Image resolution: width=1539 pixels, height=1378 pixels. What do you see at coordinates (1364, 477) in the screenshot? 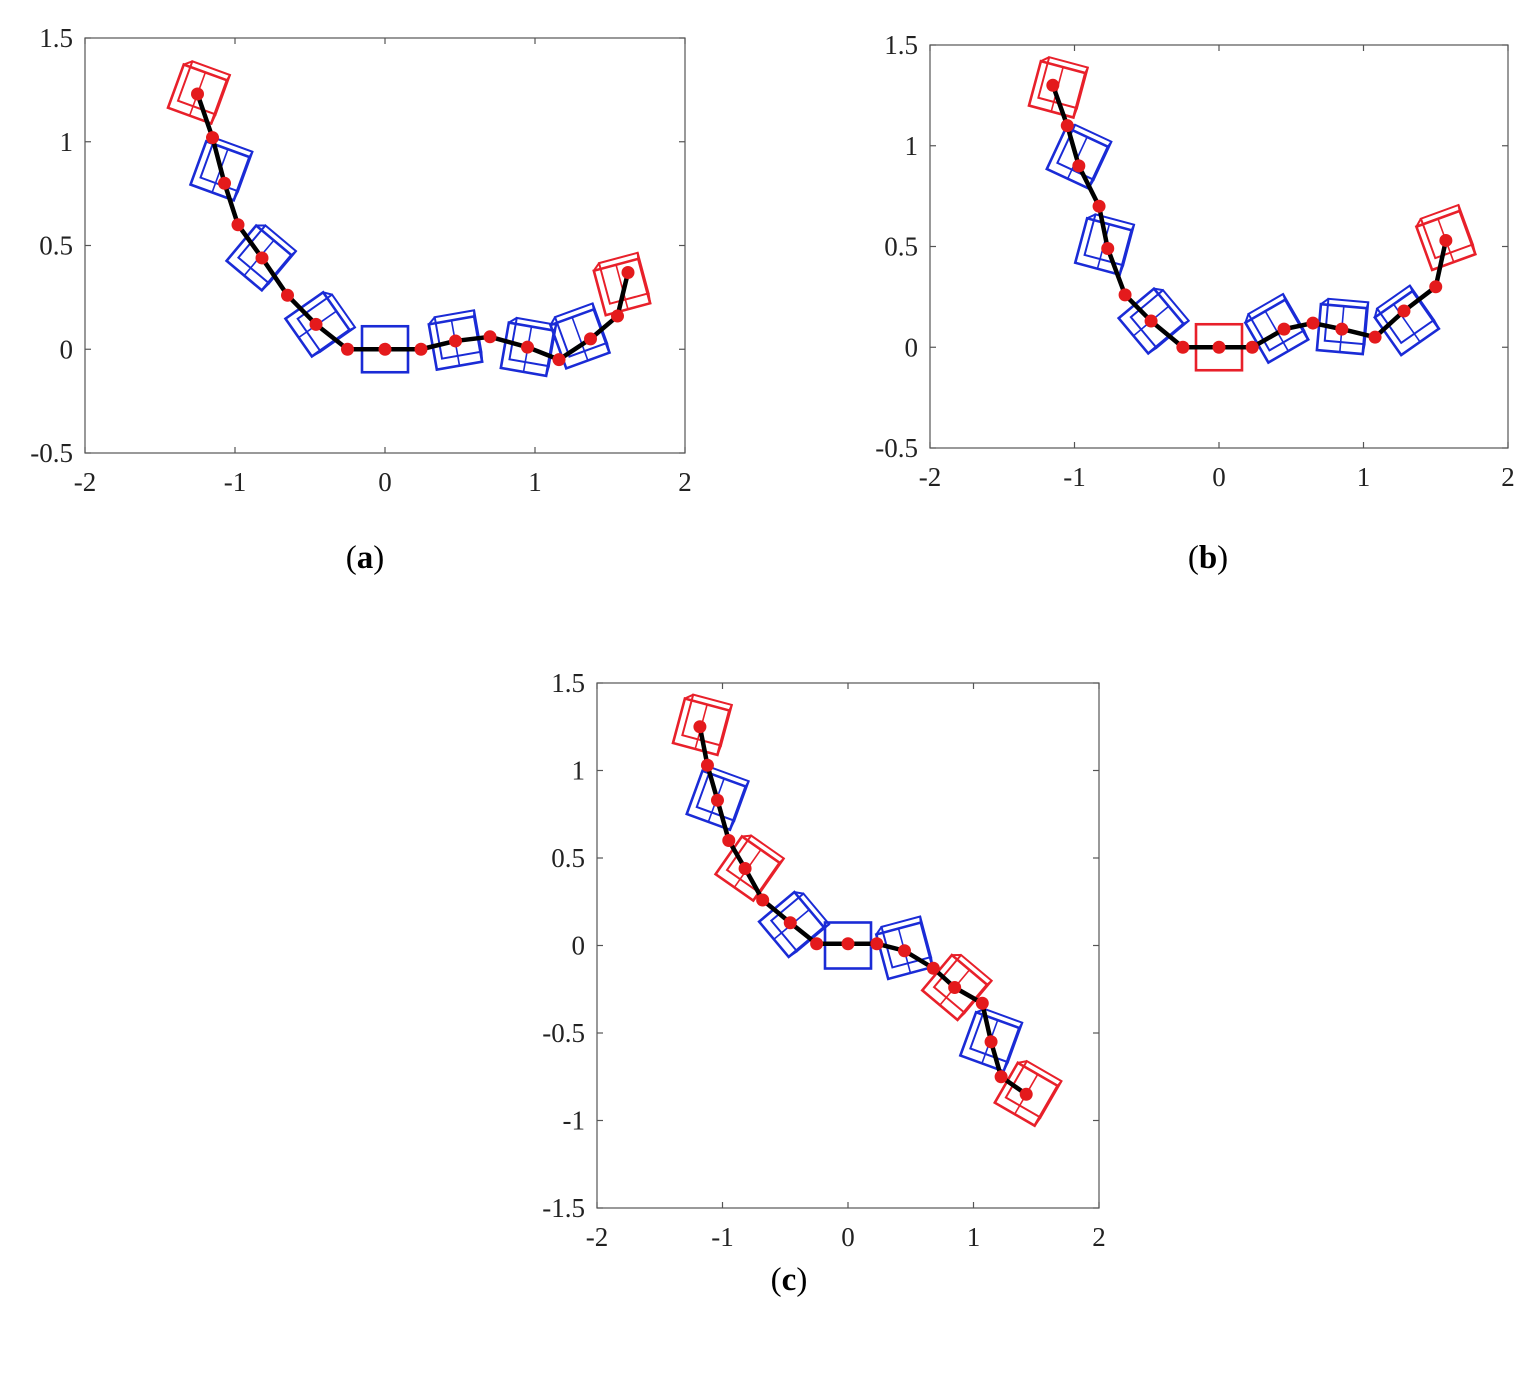
I see `x-tick-label: 1` at bounding box center [1364, 477].